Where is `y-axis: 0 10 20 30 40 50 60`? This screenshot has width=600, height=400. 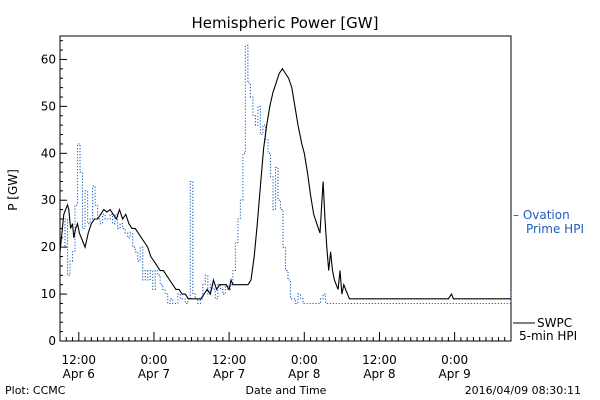
y-axis: 0 10 20 30 40 50 60 is located at coordinates (54, 194).